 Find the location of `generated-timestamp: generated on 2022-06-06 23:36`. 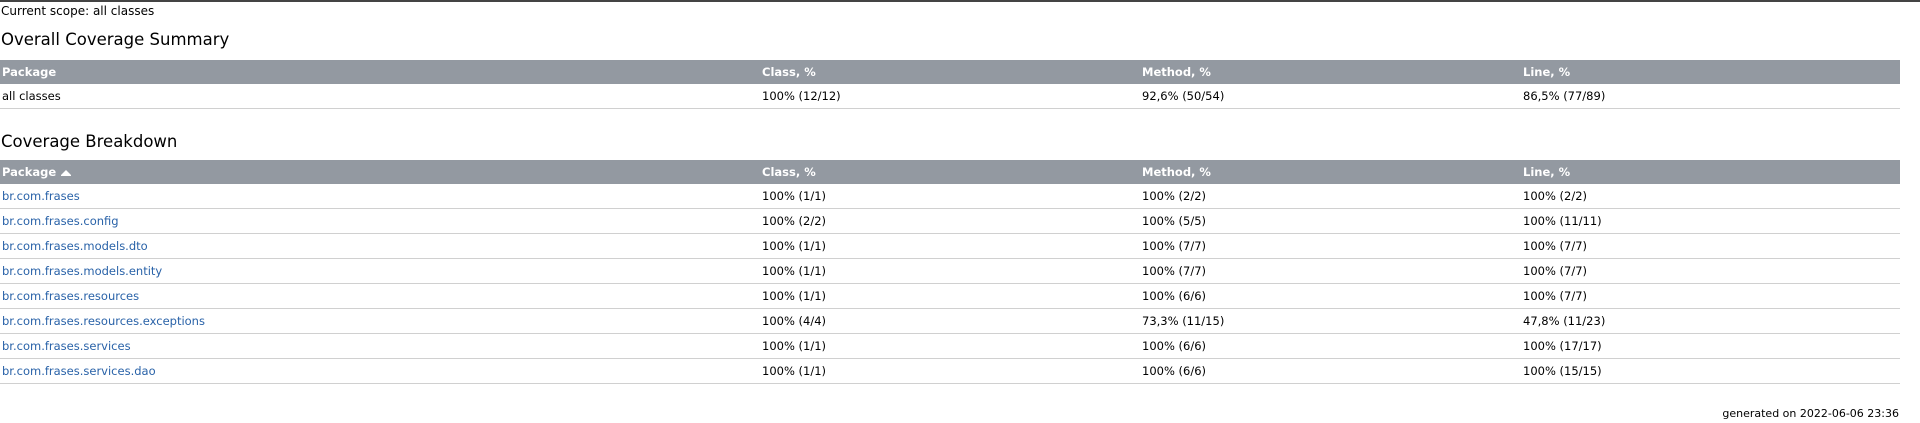

generated-timestamp: generated on 2022-06-06 23:36 is located at coordinates (1810, 413).